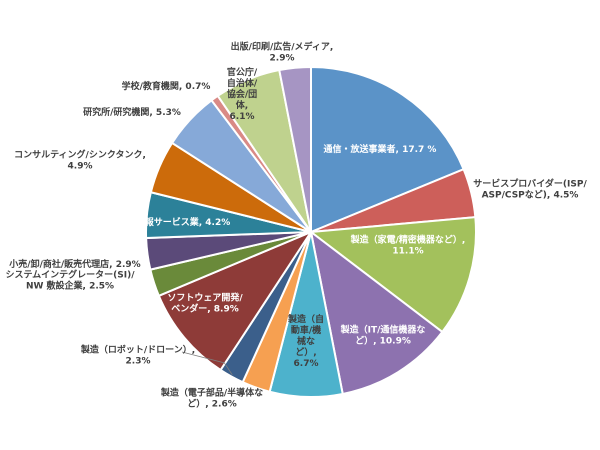 The width and height of the screenshot is (600, 450). What do you see at coordinates (207, 363) in the screenshot?
I see `leader-line` at bounding box center [207, 363].